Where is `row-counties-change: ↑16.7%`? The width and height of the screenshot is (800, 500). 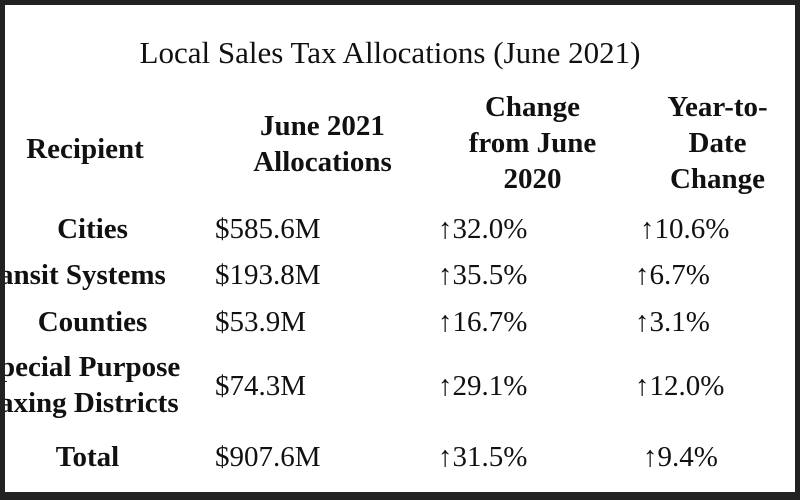
row-counties-change: ↑16.7% is located at coordinates (483, 322).